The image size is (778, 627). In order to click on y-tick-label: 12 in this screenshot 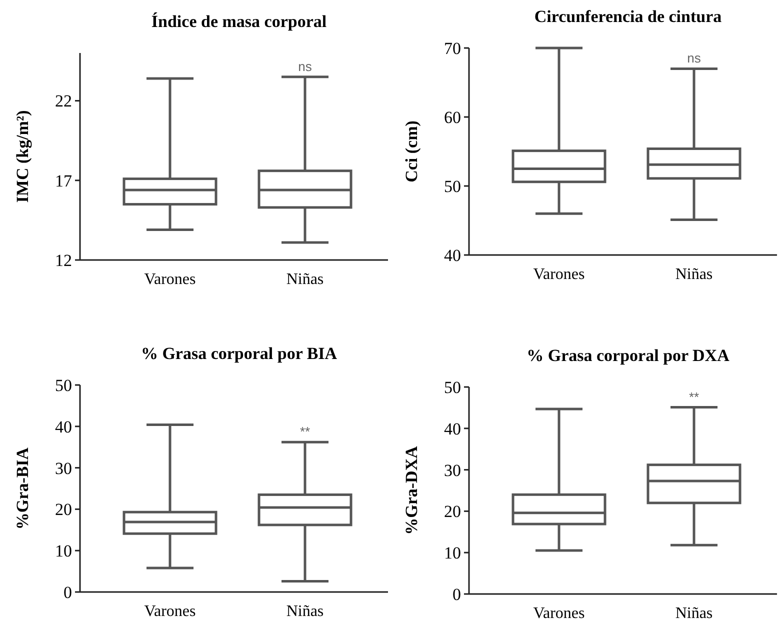, I will do `click(63, 260)`.